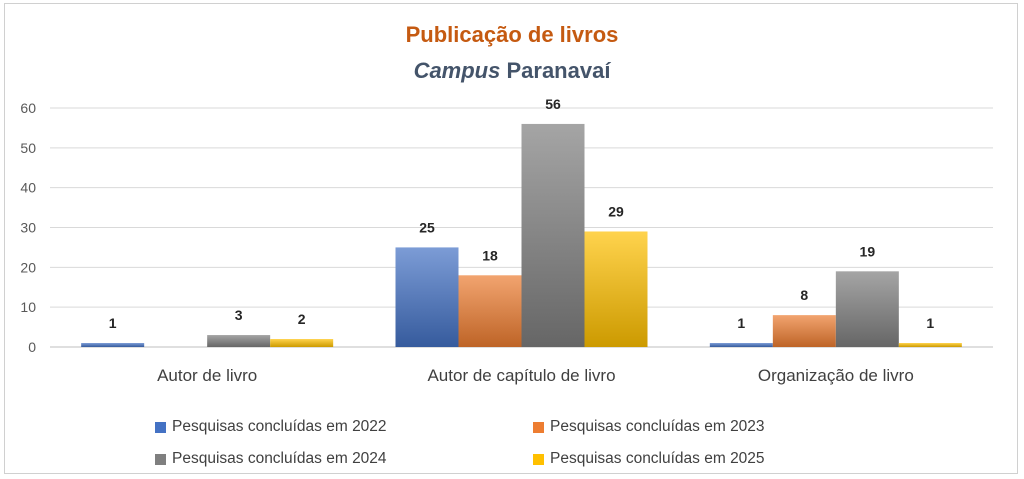 The width and height of the screenshot is (1024, 479). Describe the element at coordinates (804, 295) in the screenshot. I see `data-label: 8` at that location.